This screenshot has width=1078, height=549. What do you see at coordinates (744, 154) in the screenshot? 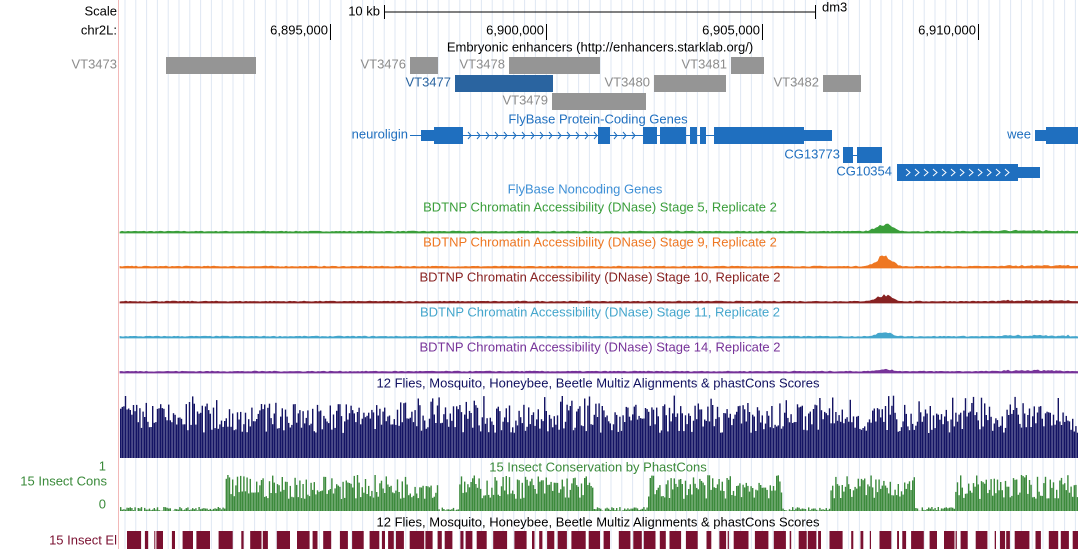
I see `gene-track` at bounding box center [744, 154].